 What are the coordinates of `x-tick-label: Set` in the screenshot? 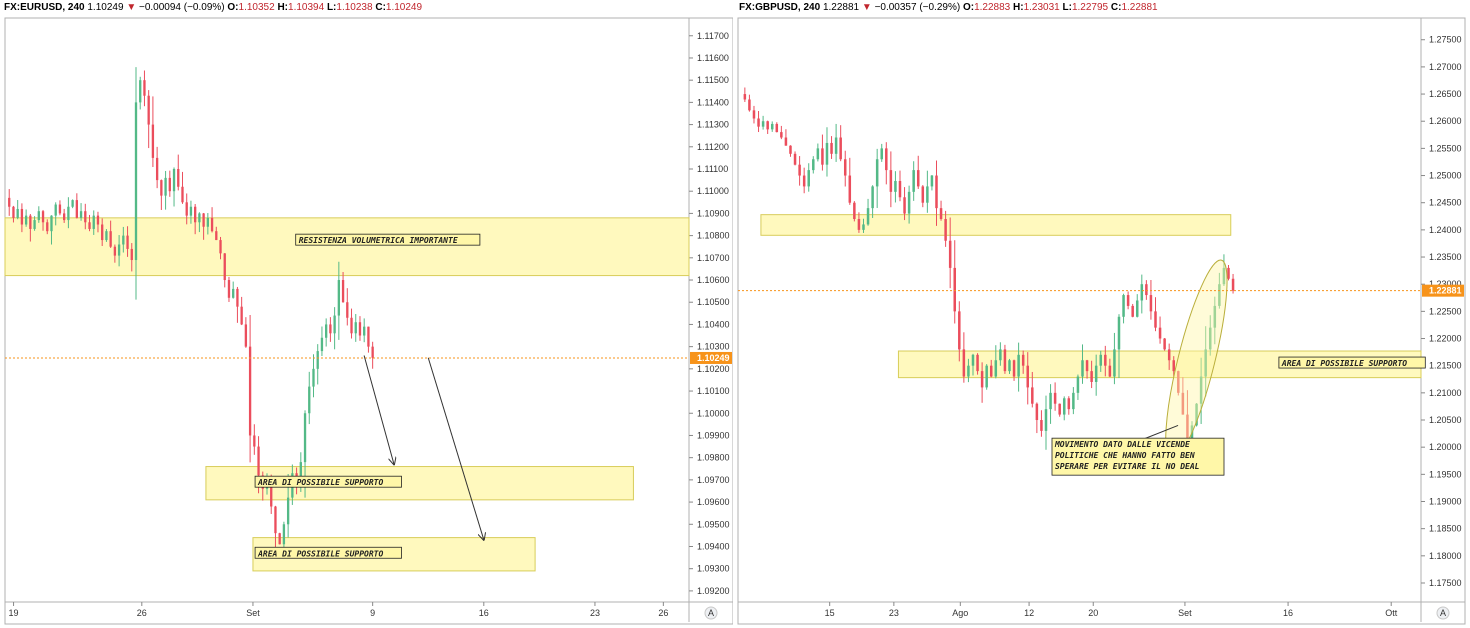 It's located at (253, 613).